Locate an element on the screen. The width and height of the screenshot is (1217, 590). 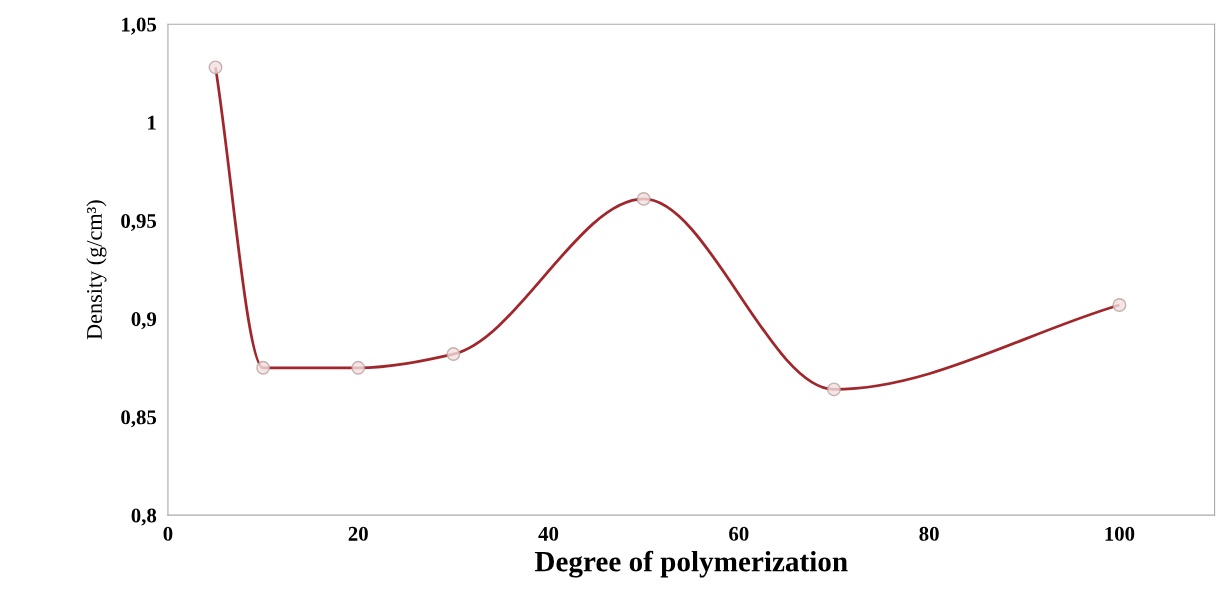
x-tick-label: 40 is located at coordinates (548, 533).